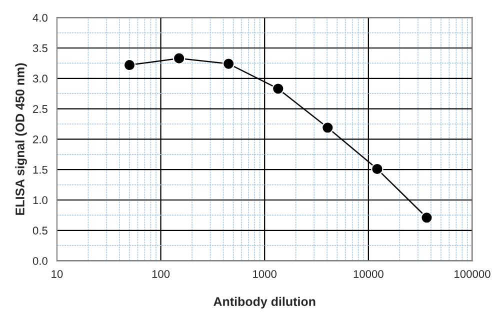 This screenshot has width=504, height=320. Describe the element at coordinates (472, 274) in the screenshot. I see `x-tick-label: 100000` at that location.